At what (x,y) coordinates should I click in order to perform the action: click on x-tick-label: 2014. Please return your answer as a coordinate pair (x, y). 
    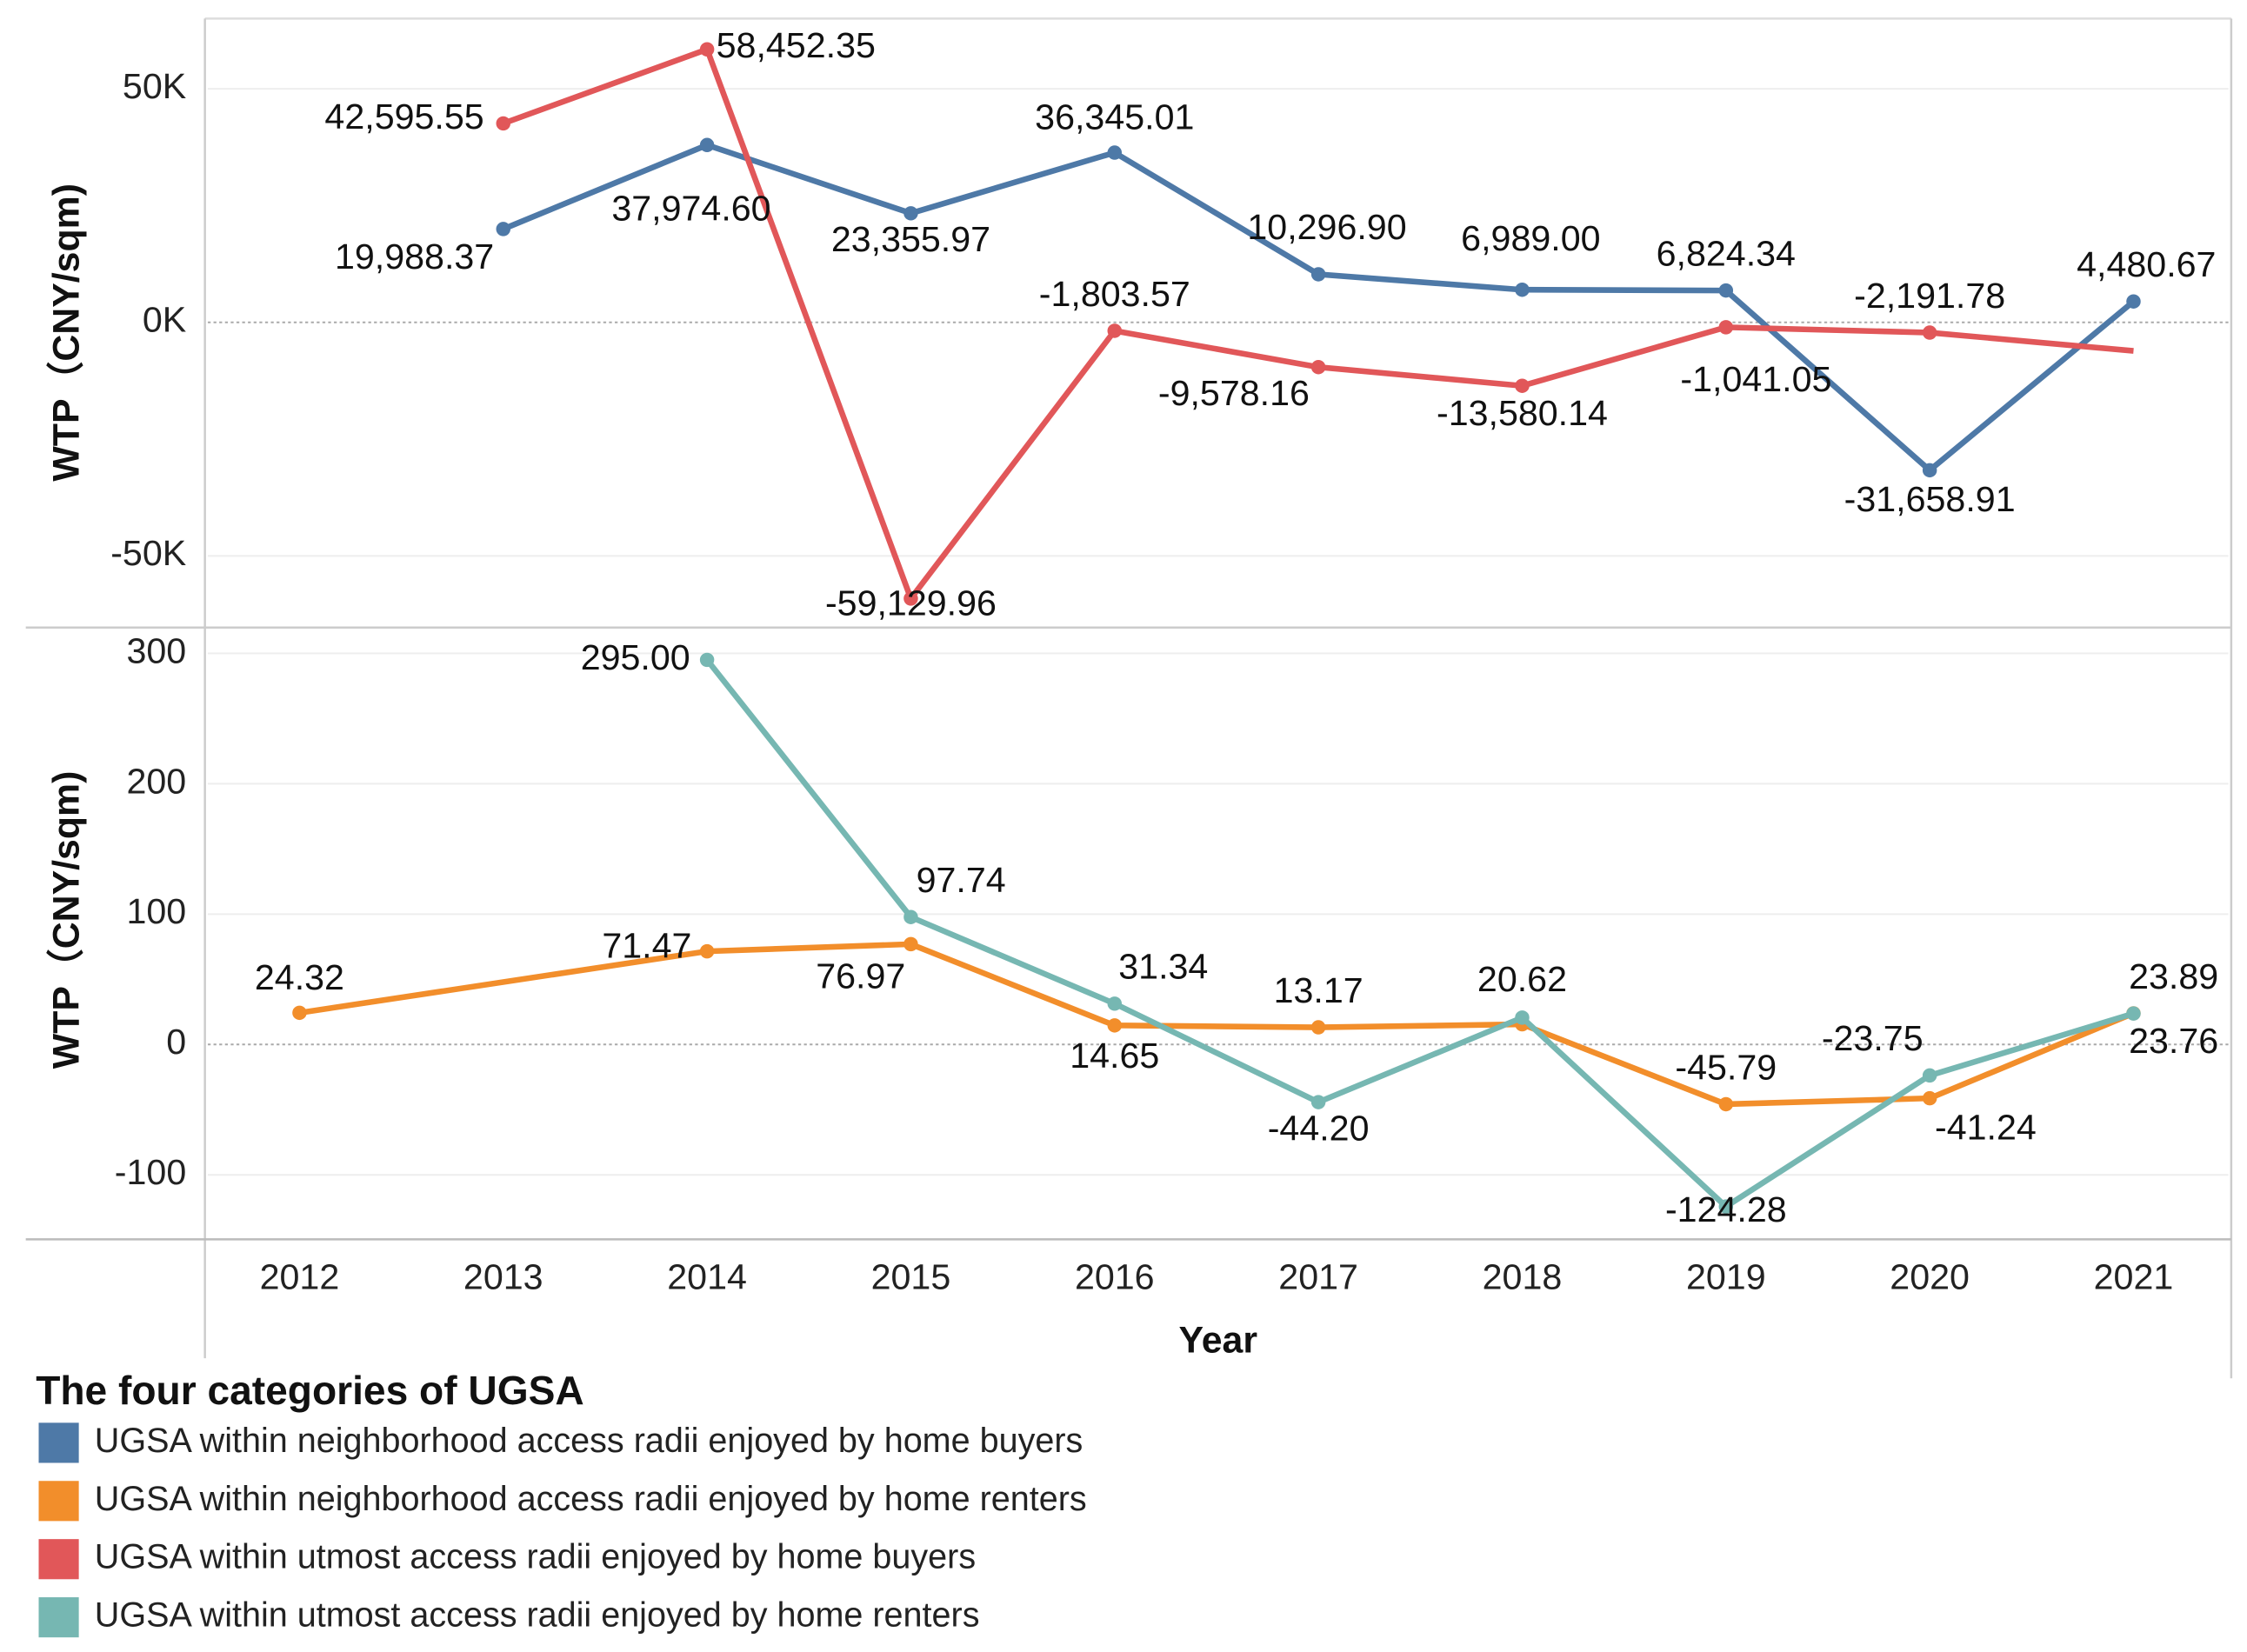
    Looking at the image, I should click on (707, 1276).